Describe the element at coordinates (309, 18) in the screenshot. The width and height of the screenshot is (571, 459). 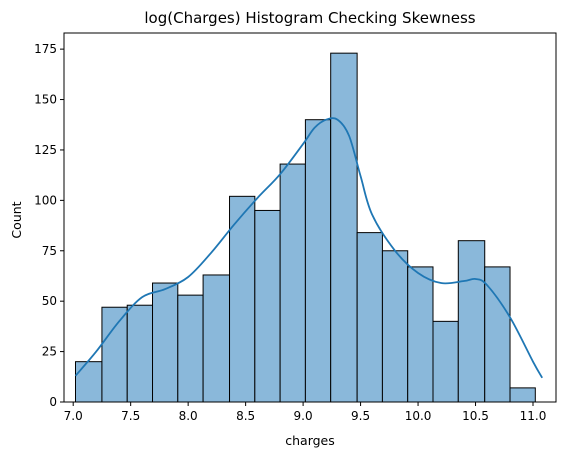
I see `chart-title: log(Charges) Histogram Checking Skewness` at that location.